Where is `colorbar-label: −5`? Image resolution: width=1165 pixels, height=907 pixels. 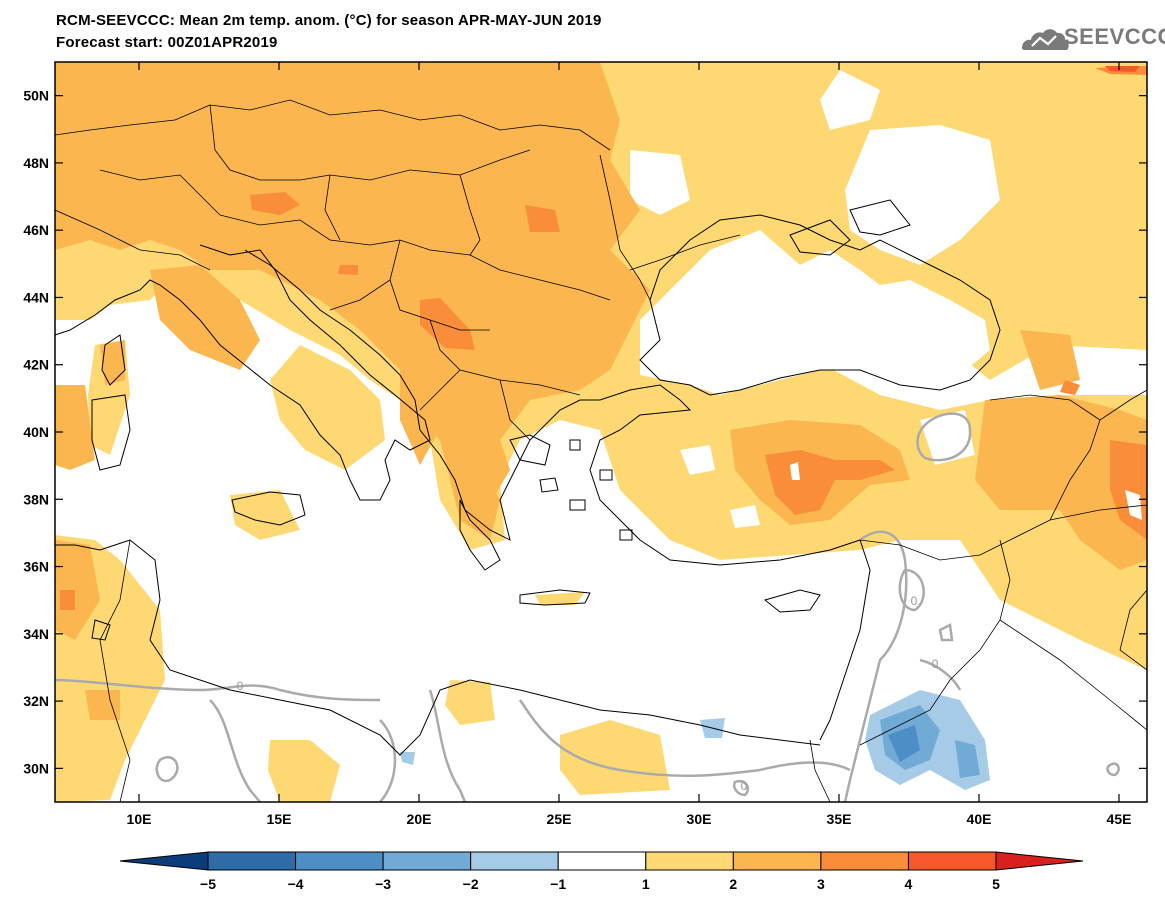
colorbar-label: −5 is located at coordinates (208, 884).